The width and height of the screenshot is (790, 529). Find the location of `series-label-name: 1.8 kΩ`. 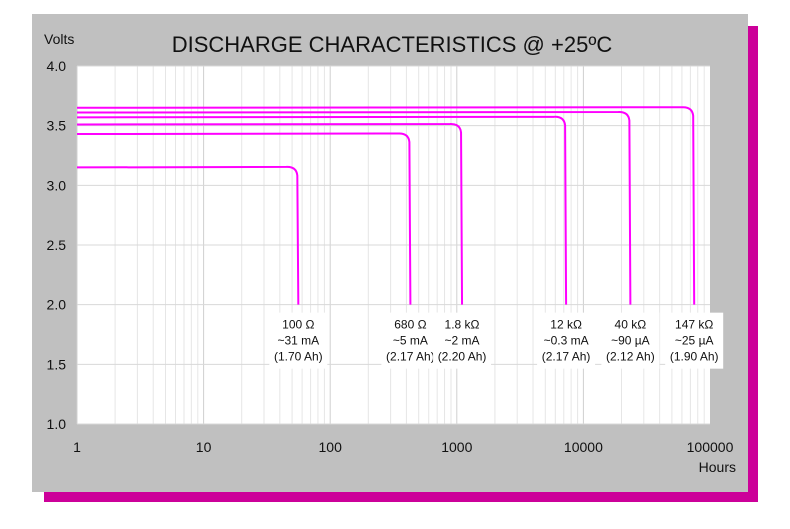

series-label-name: 1.8 kΩ is located at coordinates (462, 325).